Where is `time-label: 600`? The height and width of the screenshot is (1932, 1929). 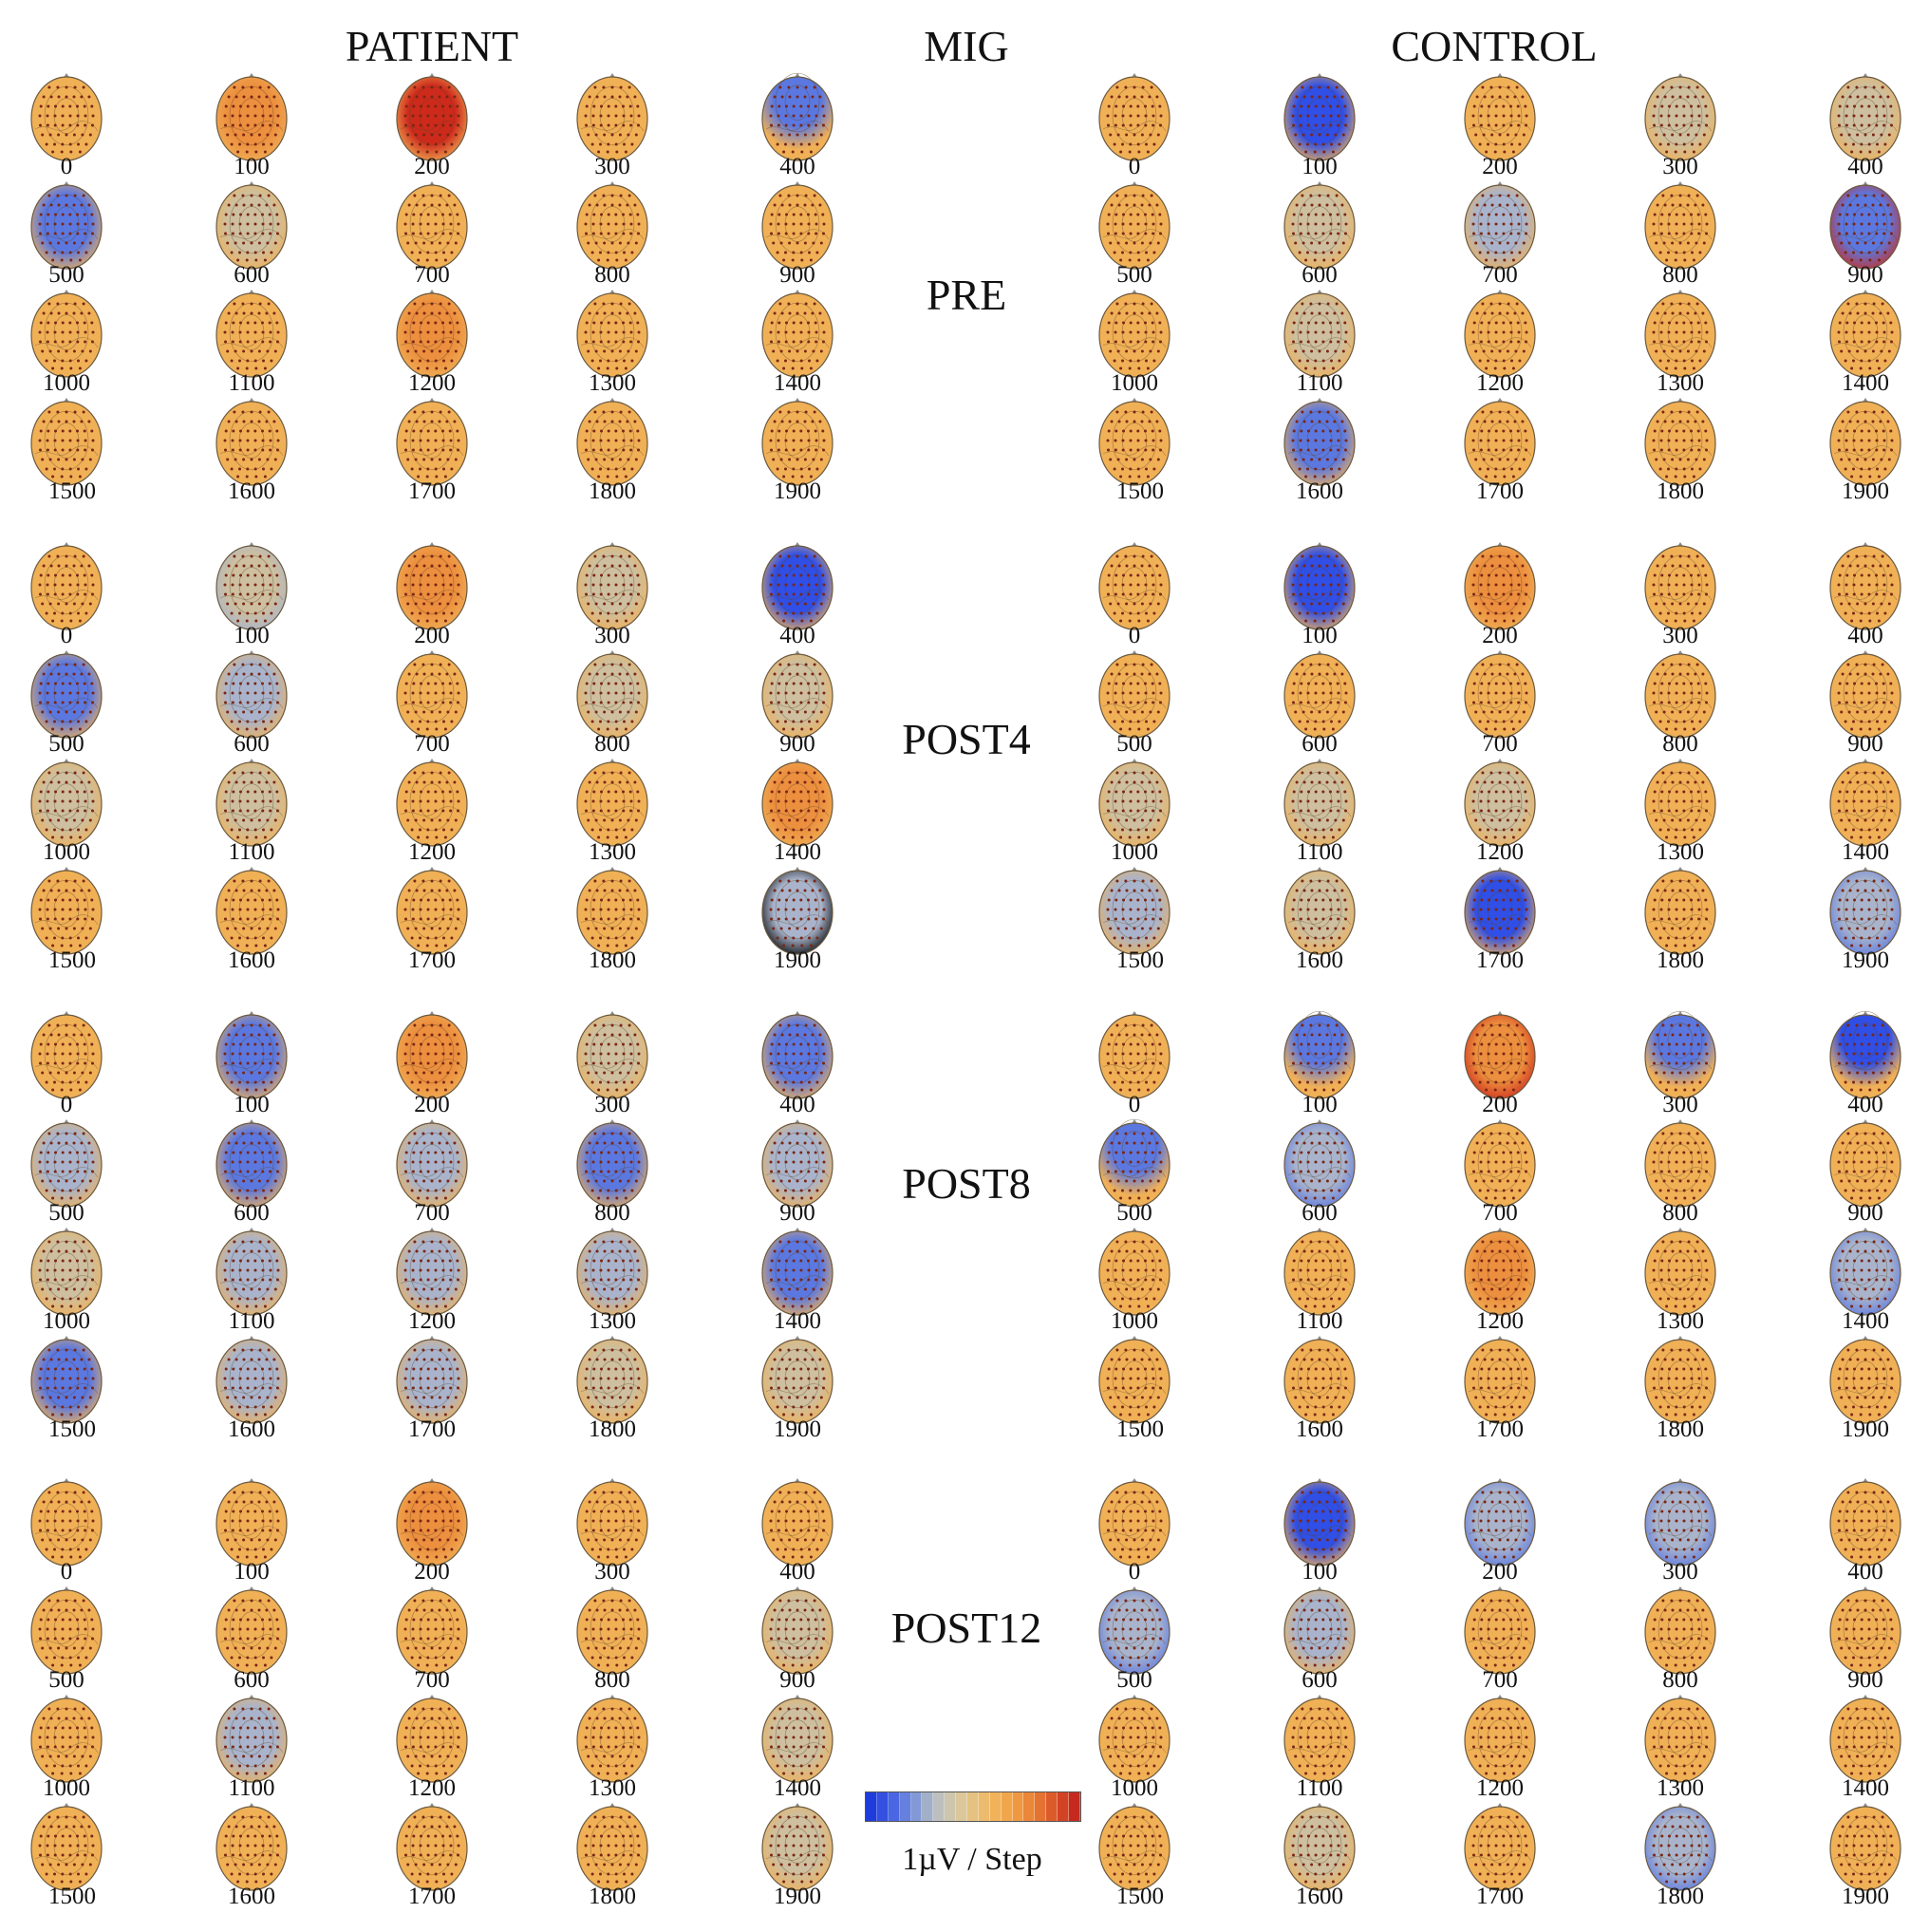
time-label: 600 is located at coordinates (252, 744).